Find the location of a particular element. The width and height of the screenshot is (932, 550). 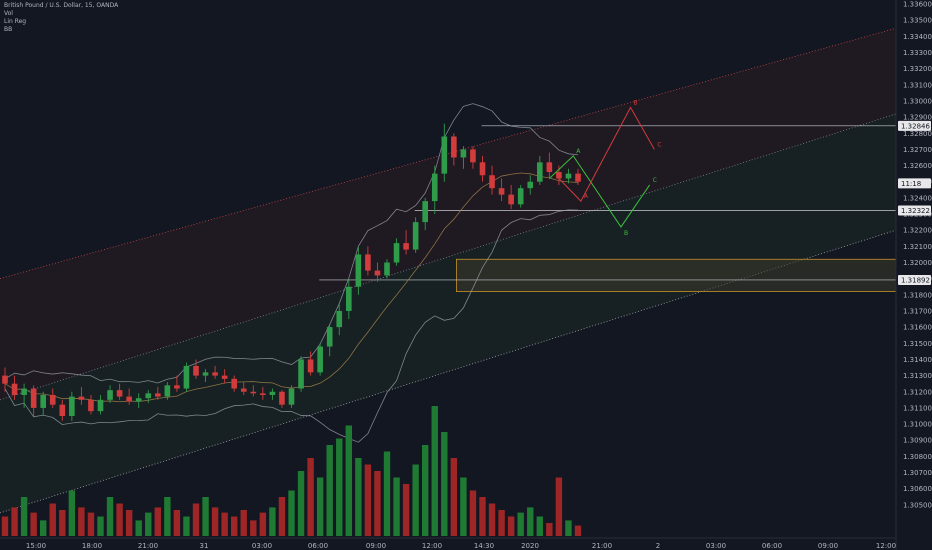

legend-bb: BB is located at coordinates (8, 29).